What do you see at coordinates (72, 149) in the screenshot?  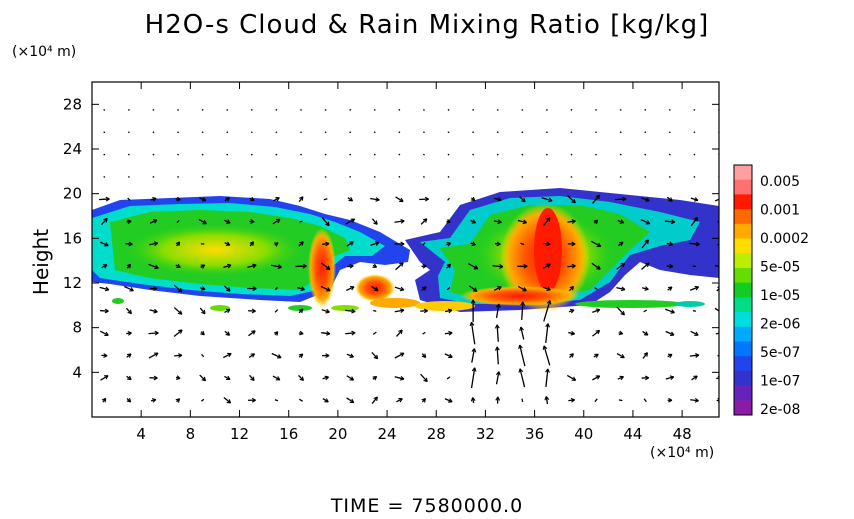 I see `y-tick-label: 24` at bounding box center [72, 149].